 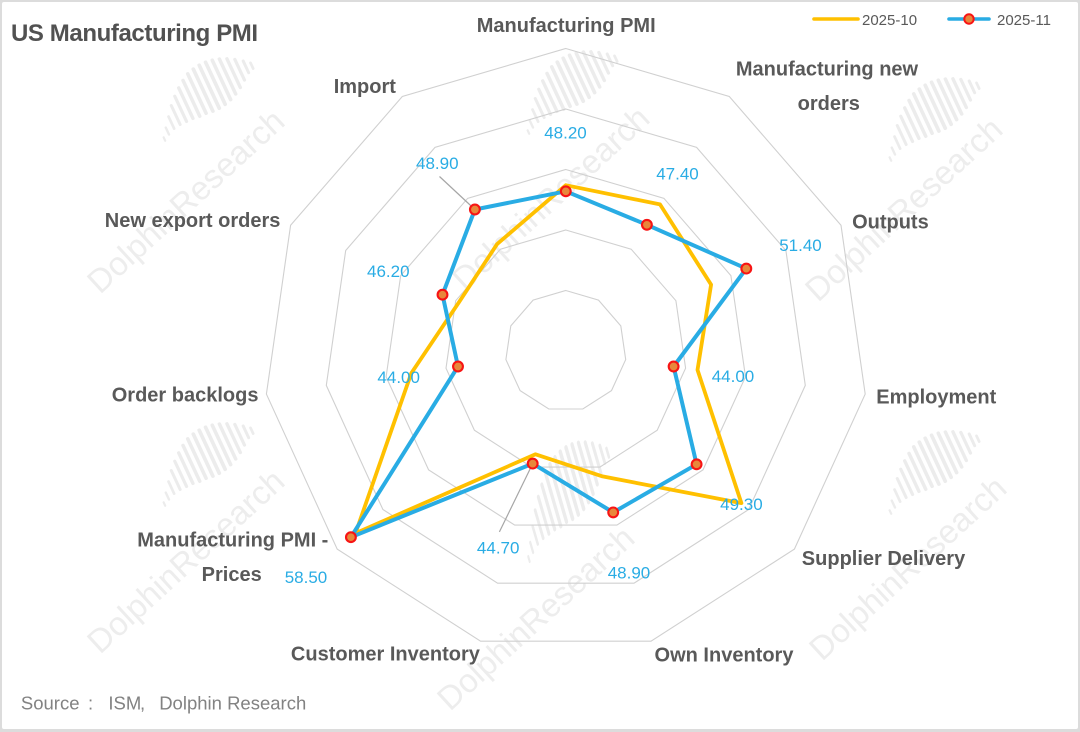 I want to click on svg-text: Order backlogs, so click(x=185, y=396).